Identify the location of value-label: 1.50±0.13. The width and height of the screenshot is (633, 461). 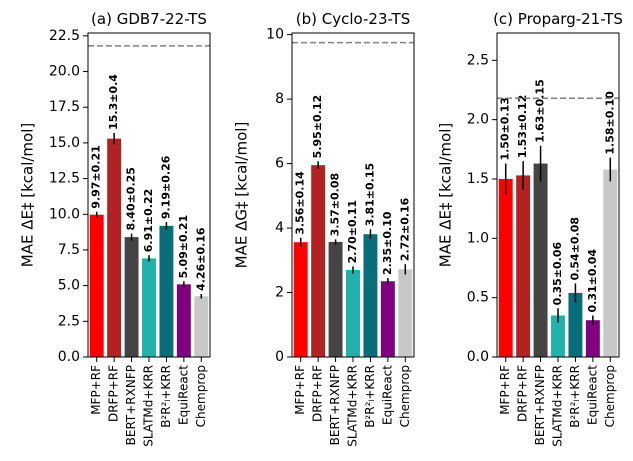
(505, 129).